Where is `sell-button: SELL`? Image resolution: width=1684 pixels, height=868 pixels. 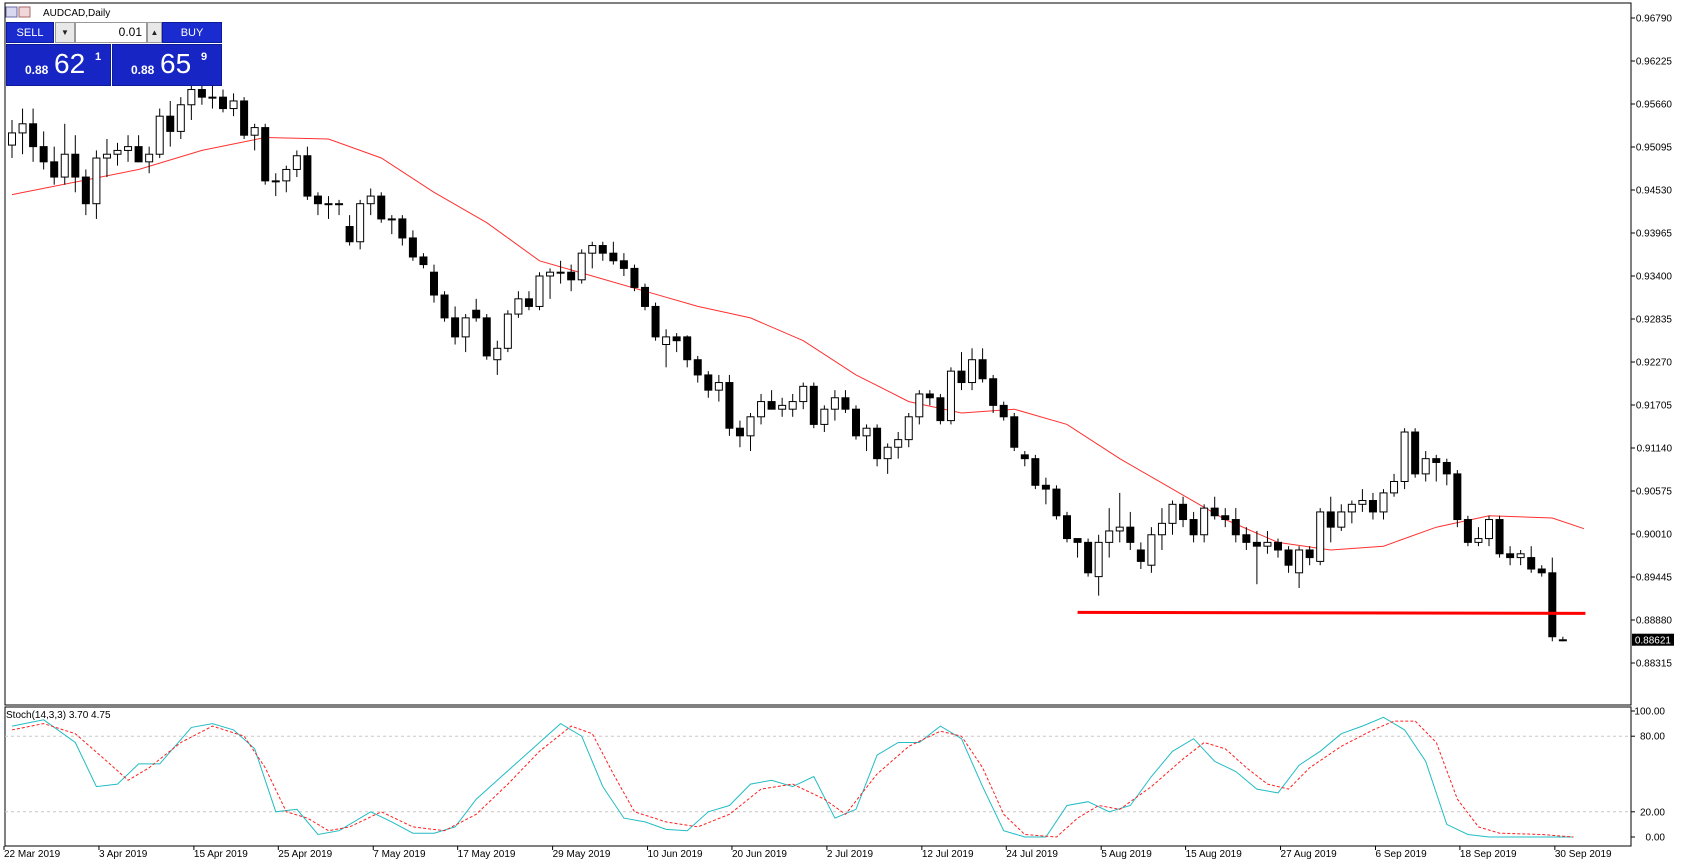
sell-button: SELL is located at coordinates (30, 32).